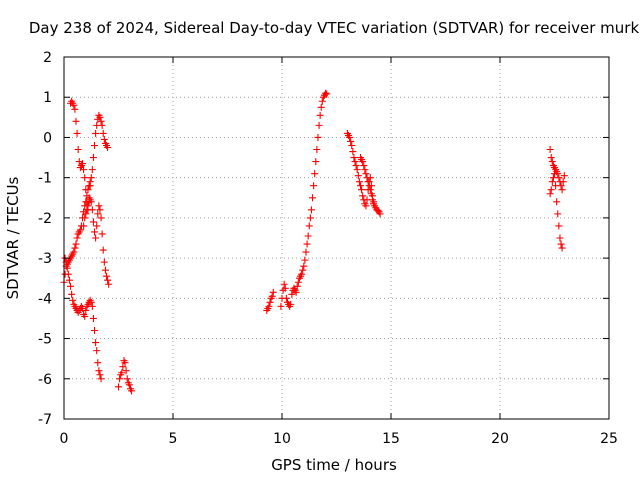 This screenshot has width=640, height=480. Describe the element at coordinates (45, 219) in the screenshot. I see `y-tick-label: -2` at that location.